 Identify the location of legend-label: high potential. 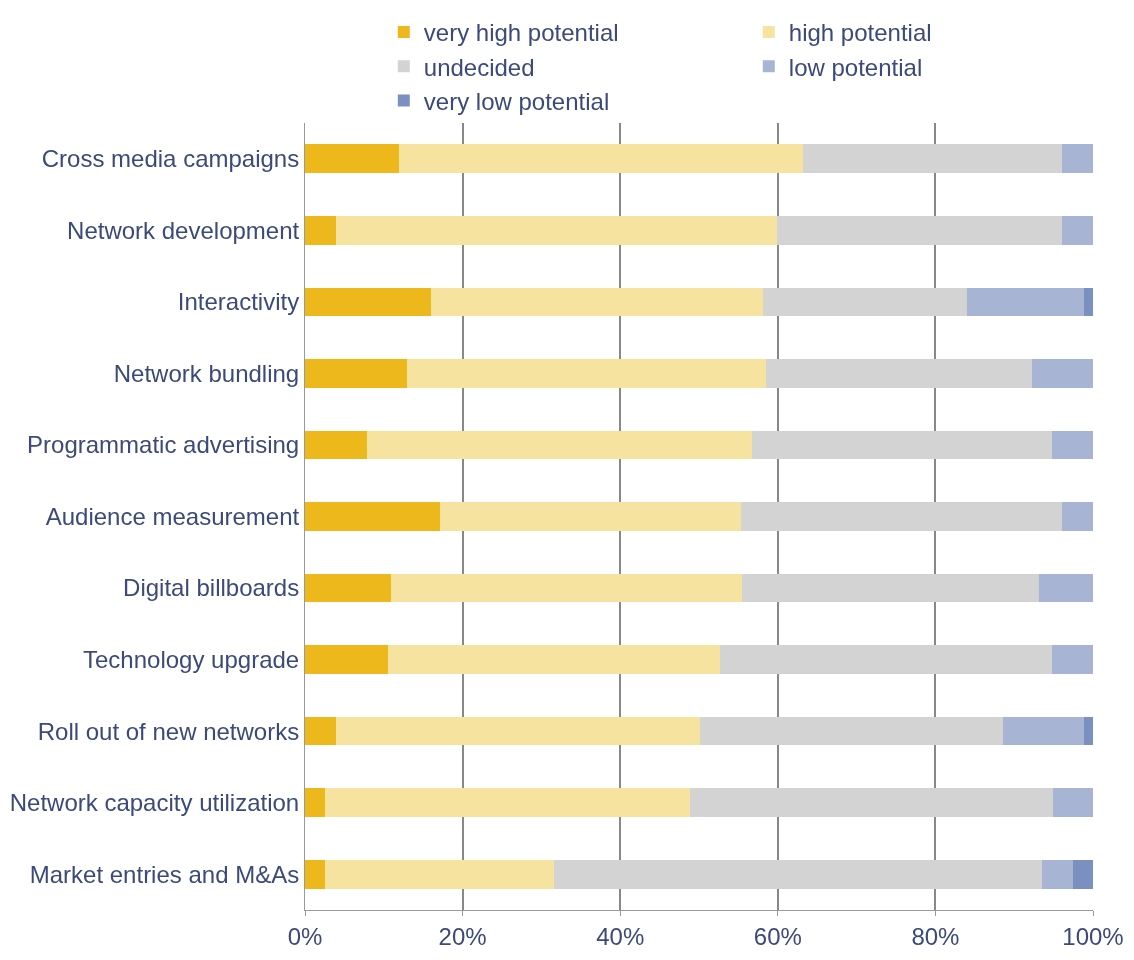
(860, 33).